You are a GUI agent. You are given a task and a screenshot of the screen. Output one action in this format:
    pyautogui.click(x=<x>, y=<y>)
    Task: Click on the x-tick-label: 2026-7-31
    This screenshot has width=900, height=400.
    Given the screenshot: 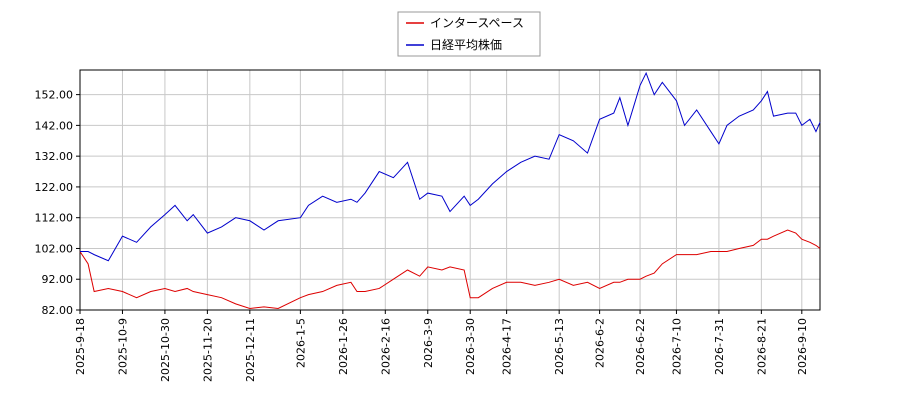 What is the action you would take?
    pyautogui.click(x=719, y=346)
    